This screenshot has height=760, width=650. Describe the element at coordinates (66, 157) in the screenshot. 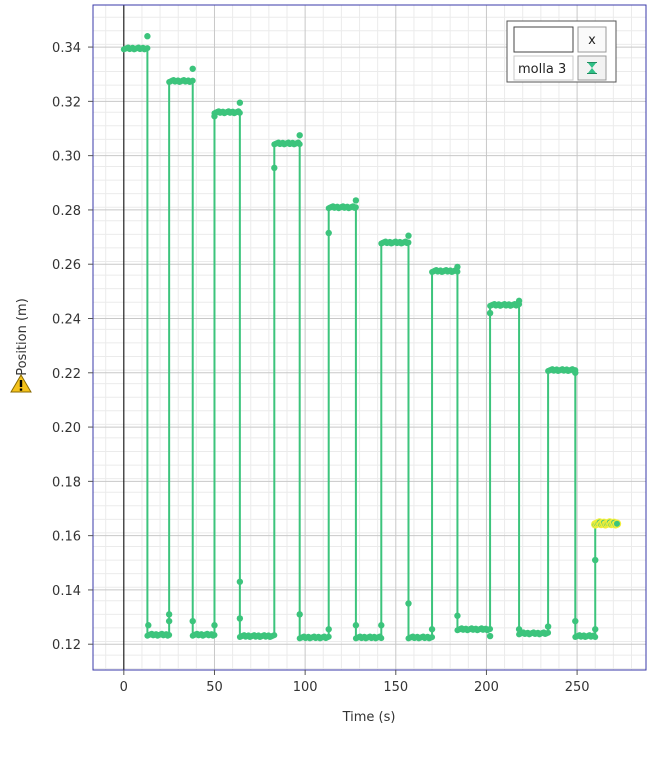

I see `y-tick-label: 0.30` at that location.